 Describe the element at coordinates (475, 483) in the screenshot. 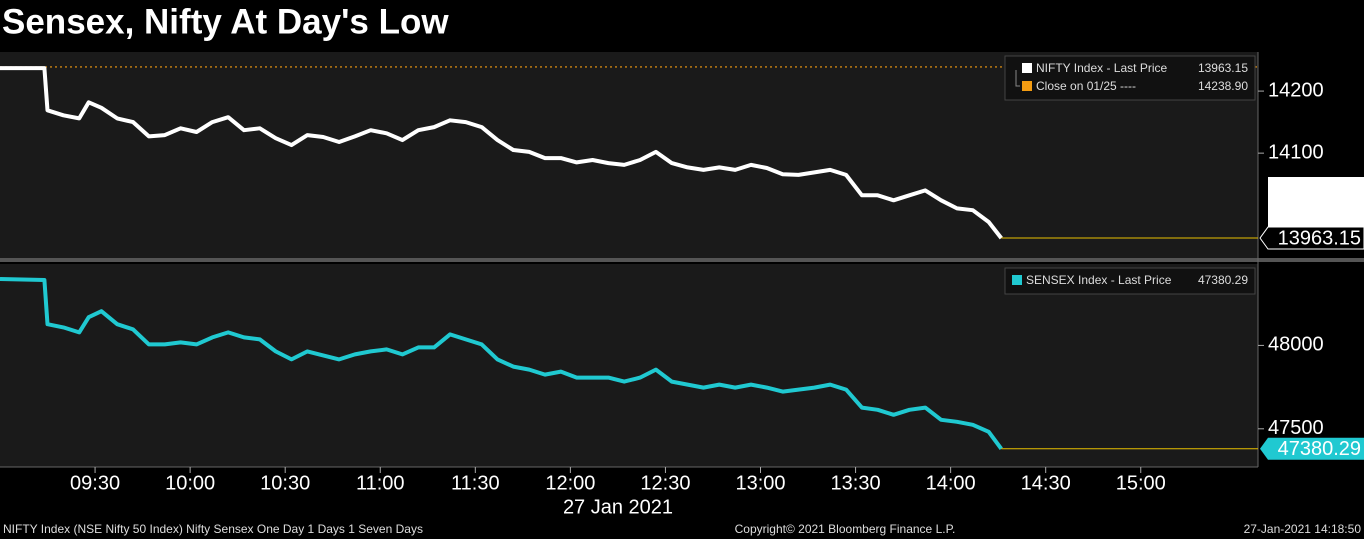

I see `x-tick-label: 11:30` at that location.